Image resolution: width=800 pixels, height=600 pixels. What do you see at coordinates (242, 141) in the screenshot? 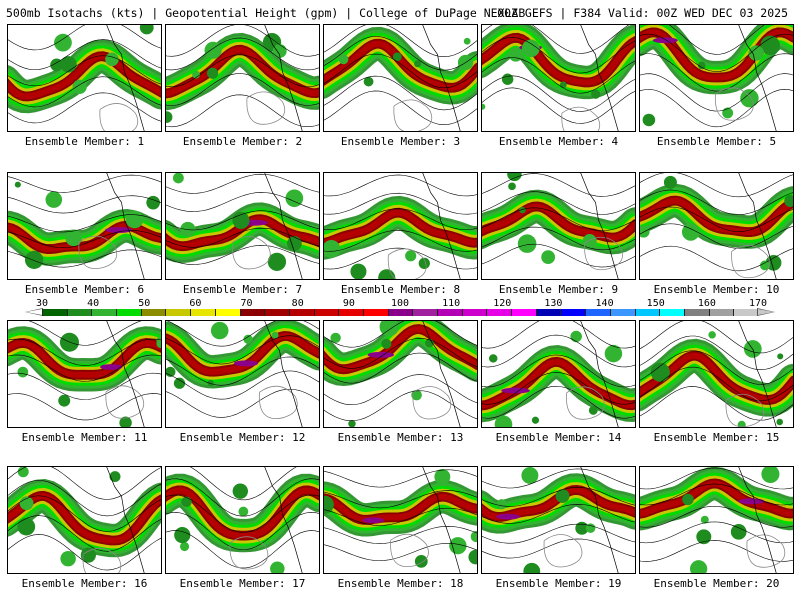
I see `ensemble-label: Ensemble Member: 2` at bounding box center [242, 141].